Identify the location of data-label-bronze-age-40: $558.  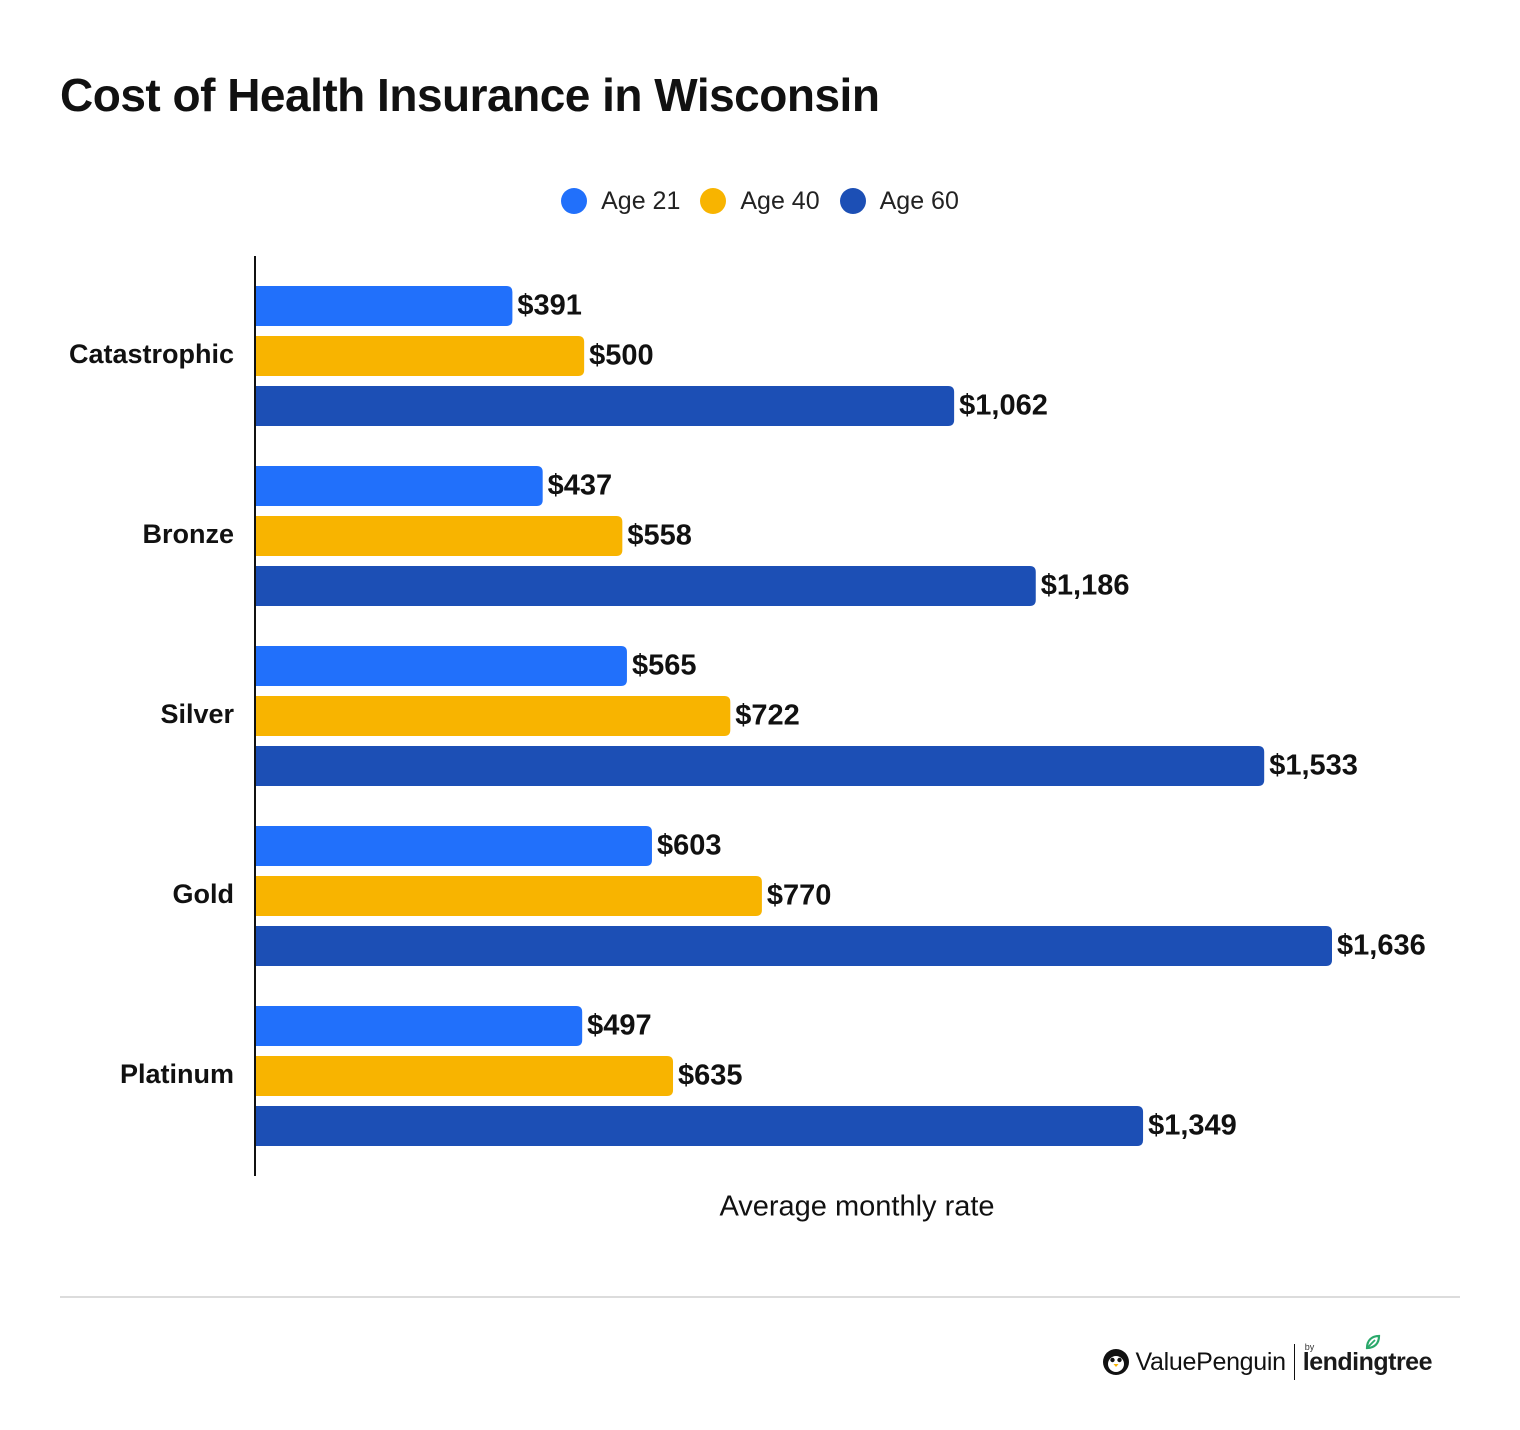
(659, 536).